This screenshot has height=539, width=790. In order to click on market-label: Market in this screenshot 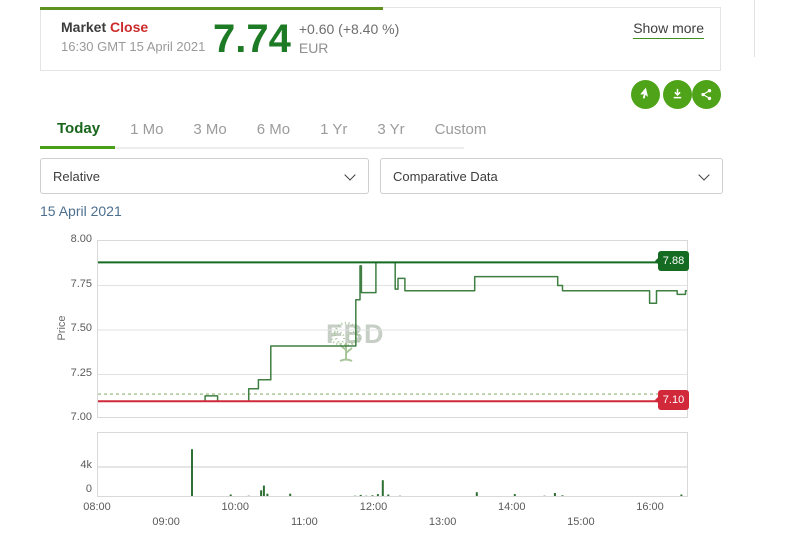, I will do `click(84, 27)`.